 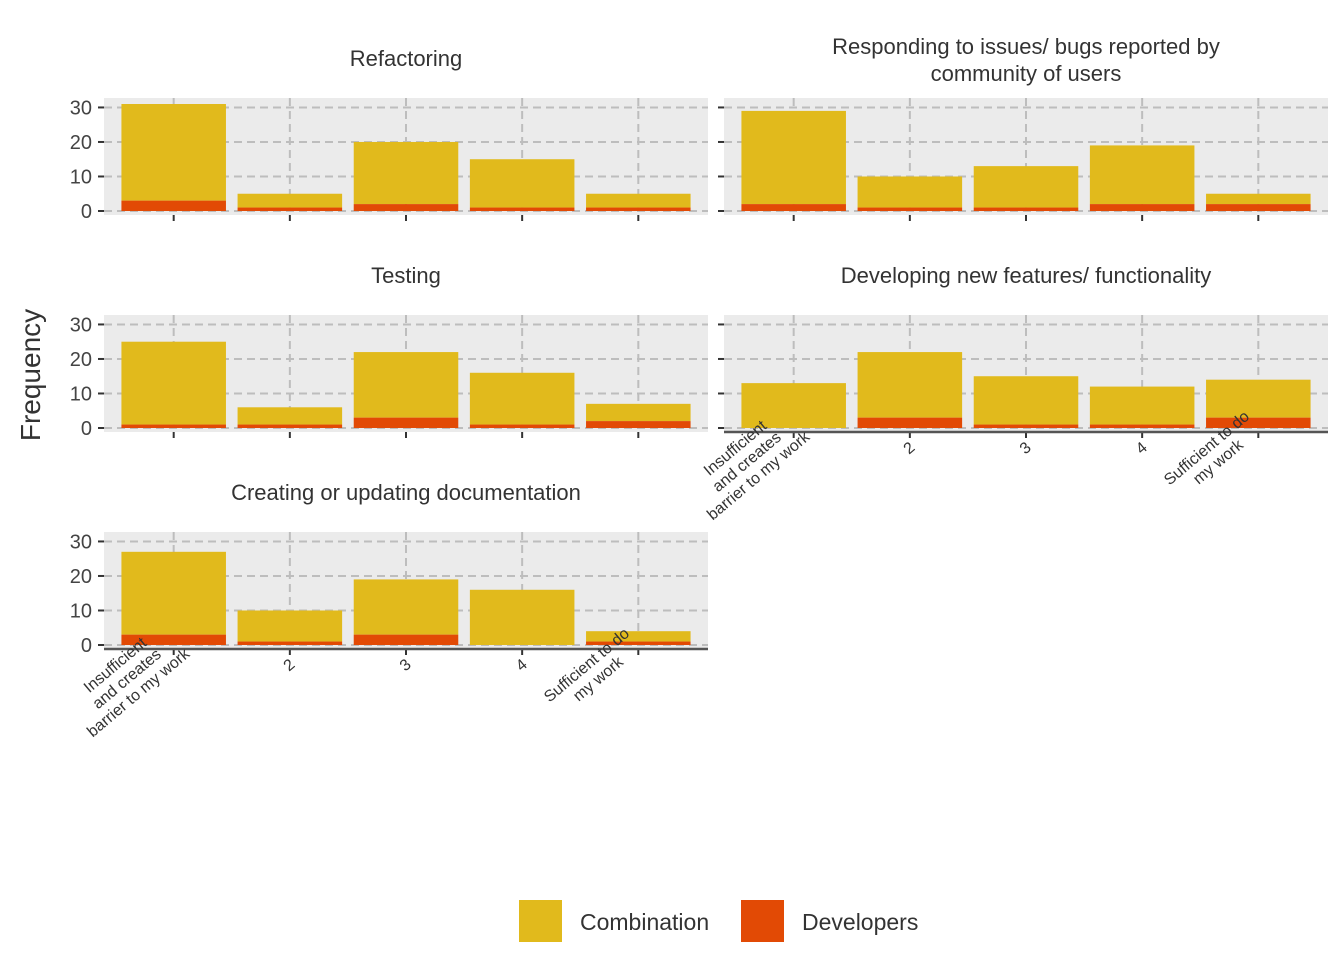 I want to click on panel-title-line: Refactoring, so click(x=406, y=58).